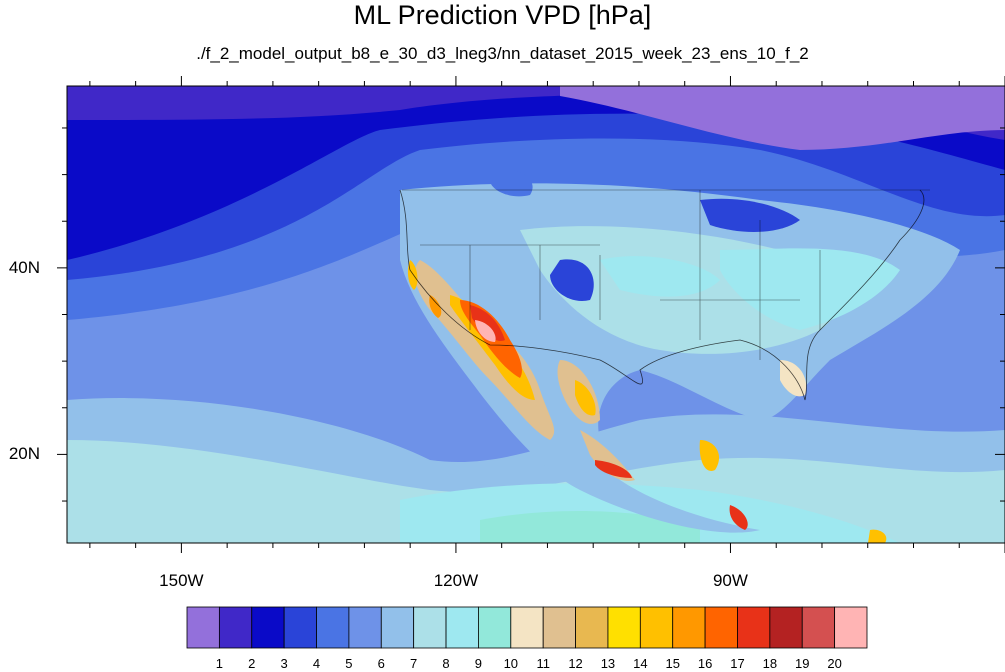  Describe the element at coordinates (672, 663) in the screenshot. I see `colorbar-label: 15` at that location.